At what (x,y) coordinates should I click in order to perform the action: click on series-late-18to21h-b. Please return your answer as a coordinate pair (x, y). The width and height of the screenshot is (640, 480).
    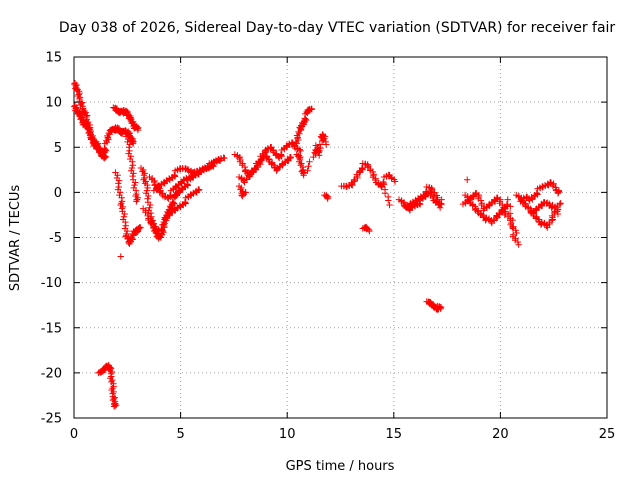
    Looking at the image, I should click on (491, 219).